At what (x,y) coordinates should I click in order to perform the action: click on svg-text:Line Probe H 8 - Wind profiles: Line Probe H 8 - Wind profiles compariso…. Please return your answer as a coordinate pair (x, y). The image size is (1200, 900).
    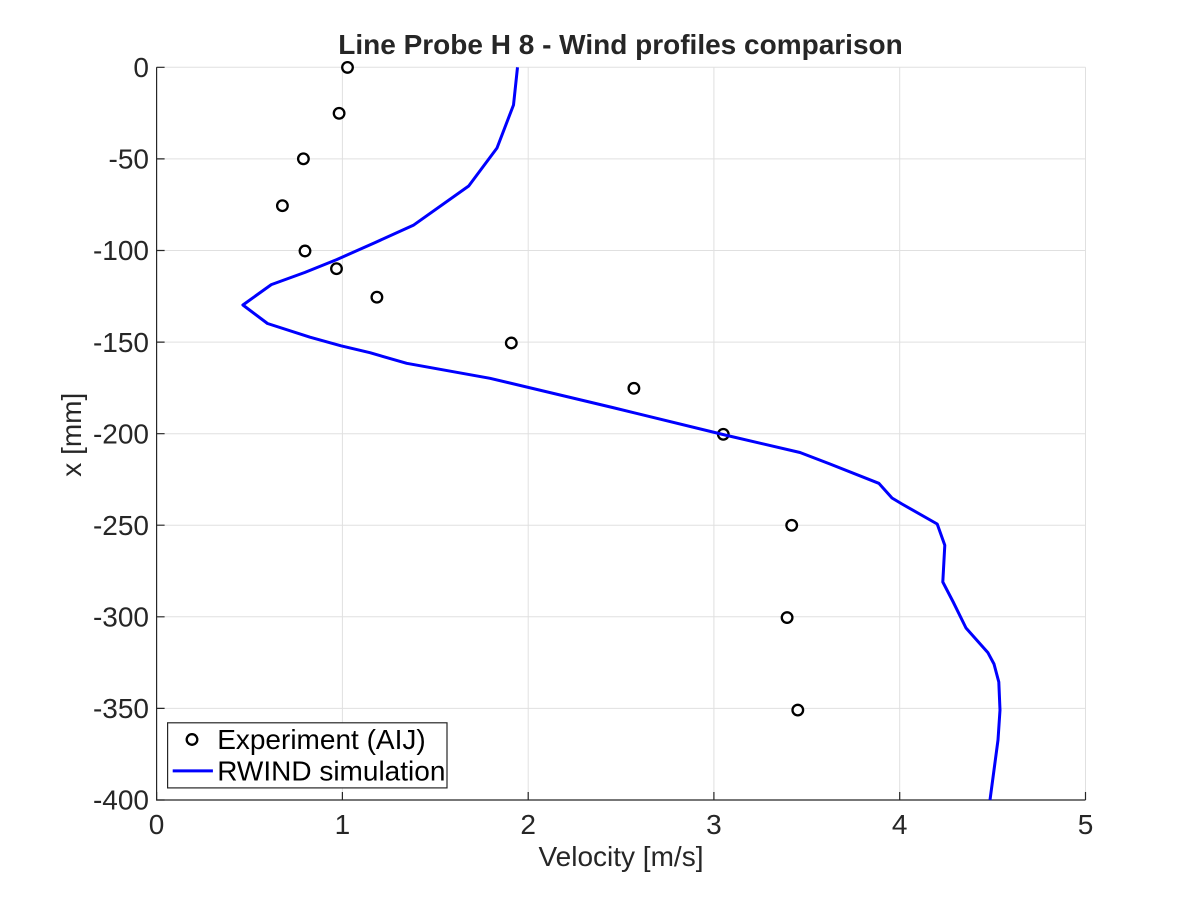
    Looking at the image, I should click on (620, 44).